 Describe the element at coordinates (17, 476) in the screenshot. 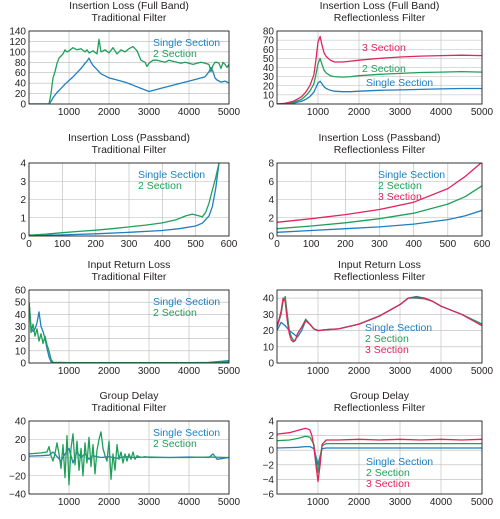

I see `y-tick-label: −20` at that location.